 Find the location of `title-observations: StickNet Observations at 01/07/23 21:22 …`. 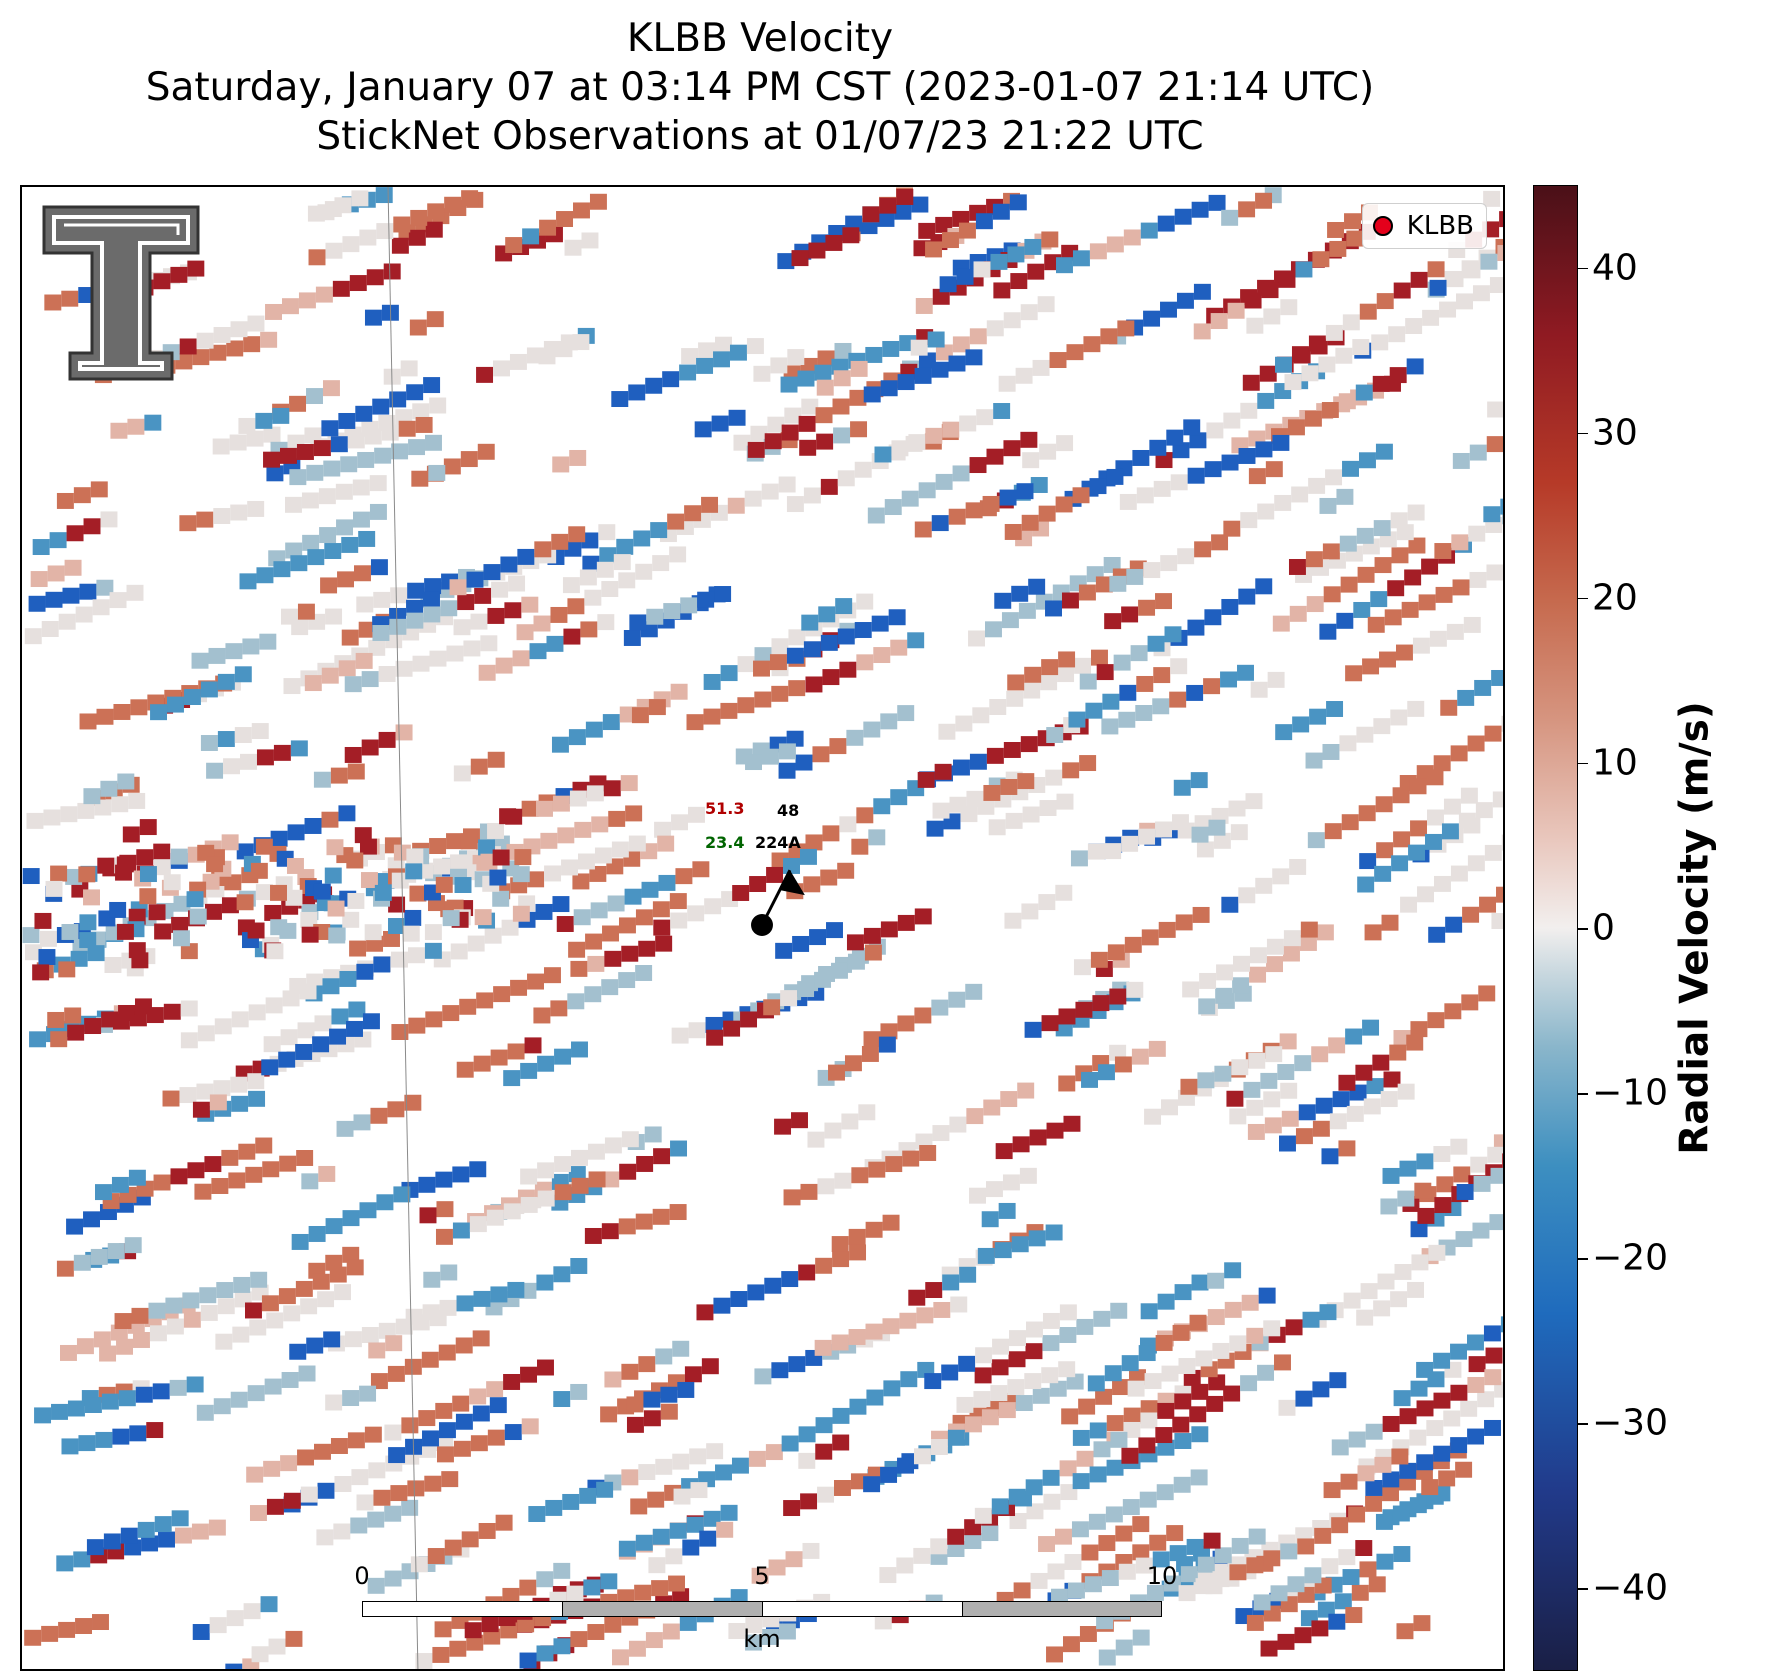

title-observations: StickNet Observations at 01/07/23 21:22 … is located at coordinates (760, 136).